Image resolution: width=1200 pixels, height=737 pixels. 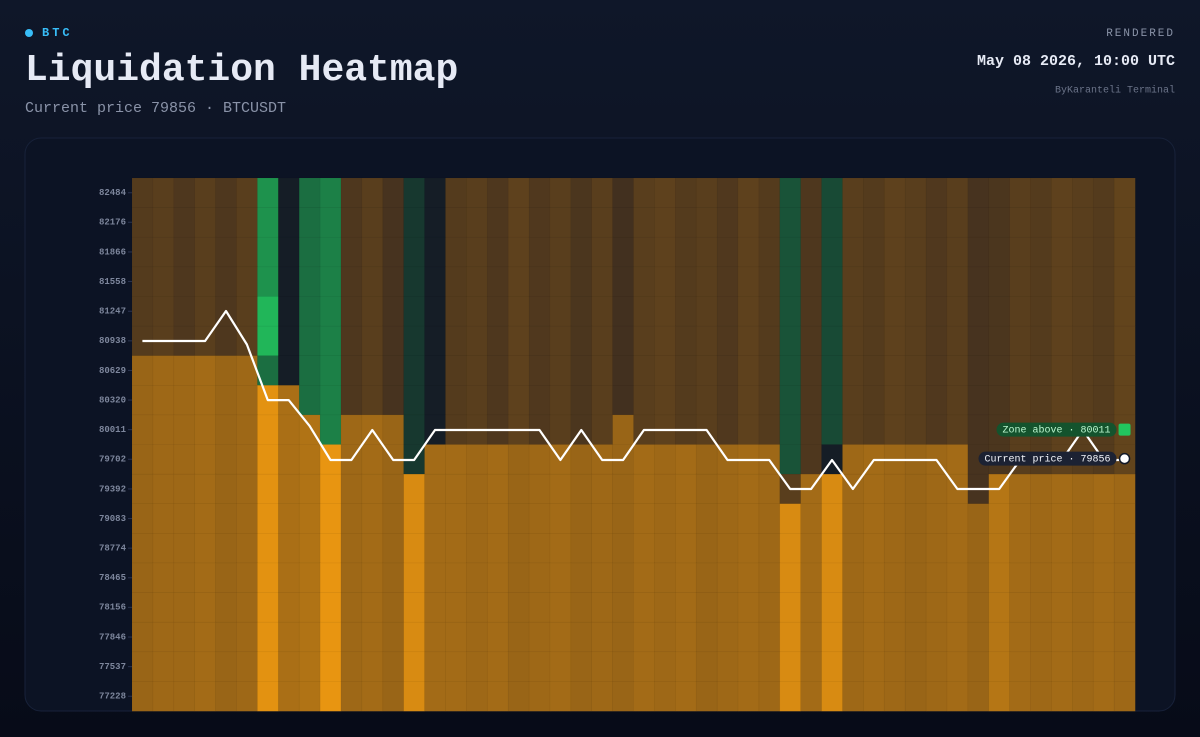 What do you see at coordinates (1124, 429) in the screenshot?
I see `annotation-marker` at bounding box center [1124, 429].